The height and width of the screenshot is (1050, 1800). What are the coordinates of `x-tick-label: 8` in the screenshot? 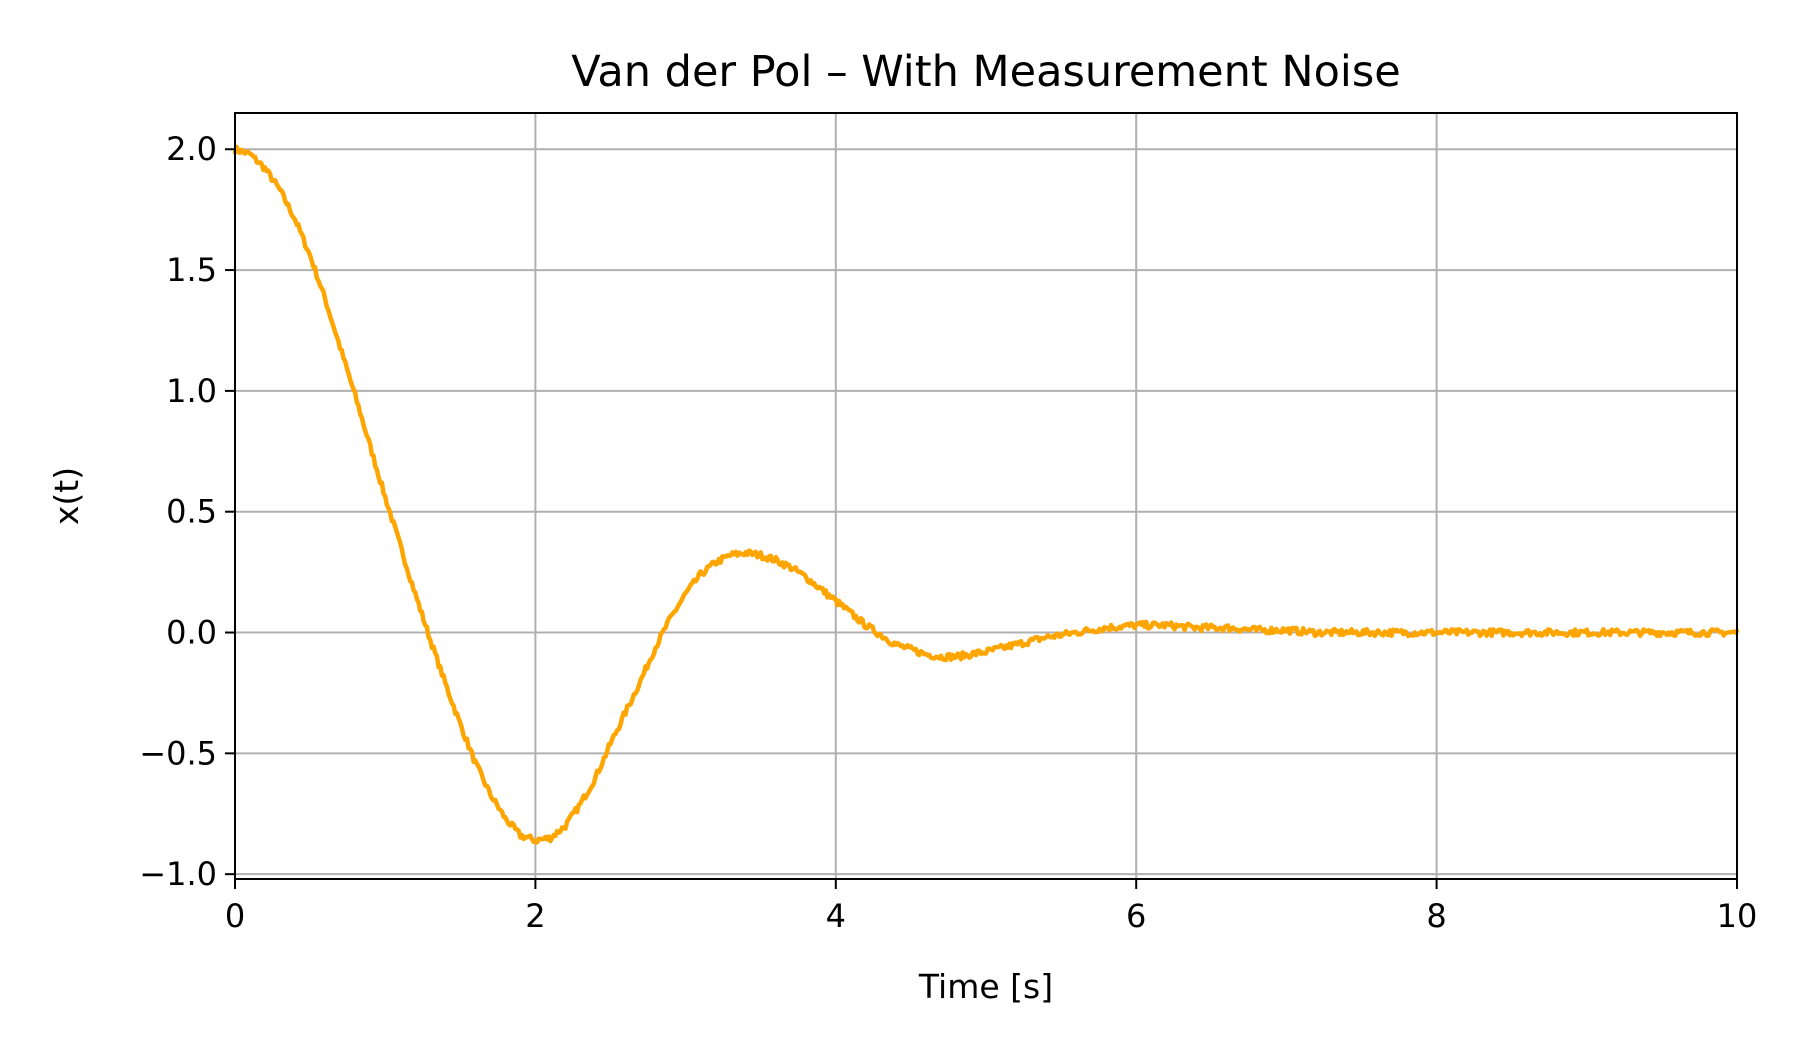 It's located at (1436, 916).